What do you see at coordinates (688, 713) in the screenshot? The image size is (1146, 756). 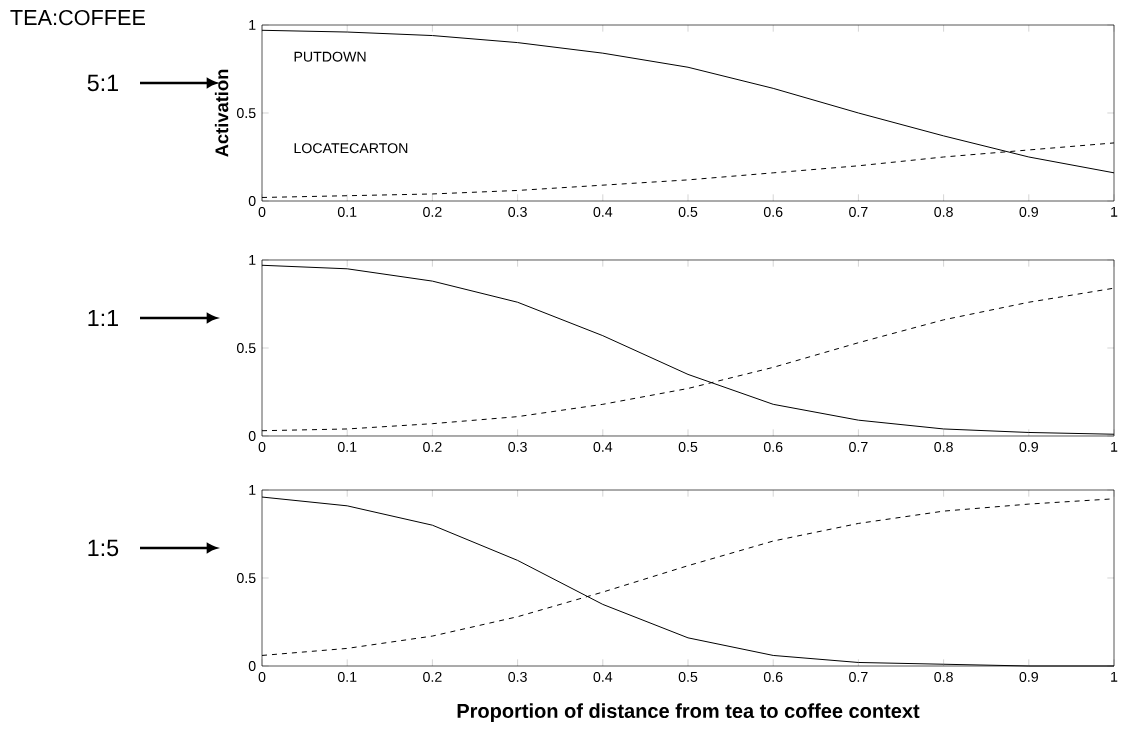 I see `x-axis-title: Proportion of distance from tea to coffee context` at bounding box center [688, 713].